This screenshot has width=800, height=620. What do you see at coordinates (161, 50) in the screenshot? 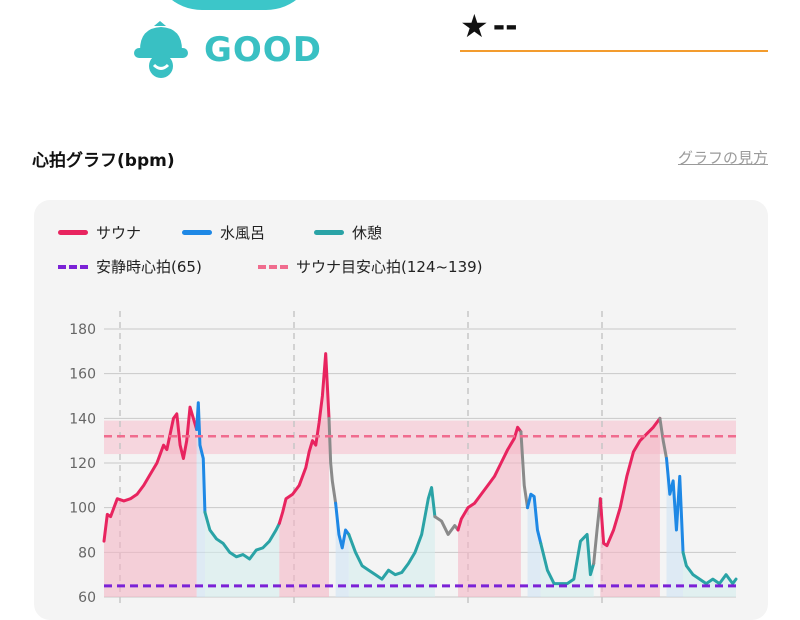
I see `sauna-hat-icon` at bounding box center [161, 50].